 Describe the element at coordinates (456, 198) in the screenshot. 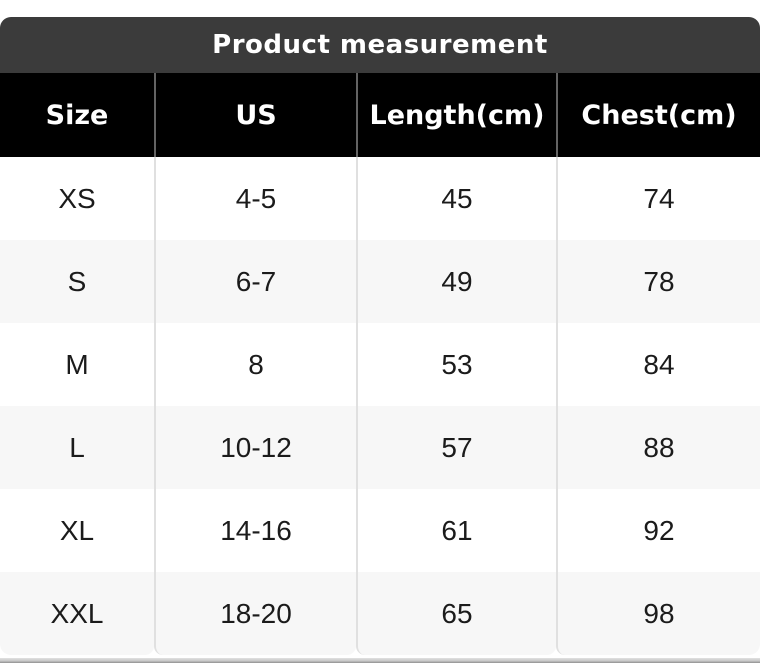

I see `length-cell: 45` at that location.